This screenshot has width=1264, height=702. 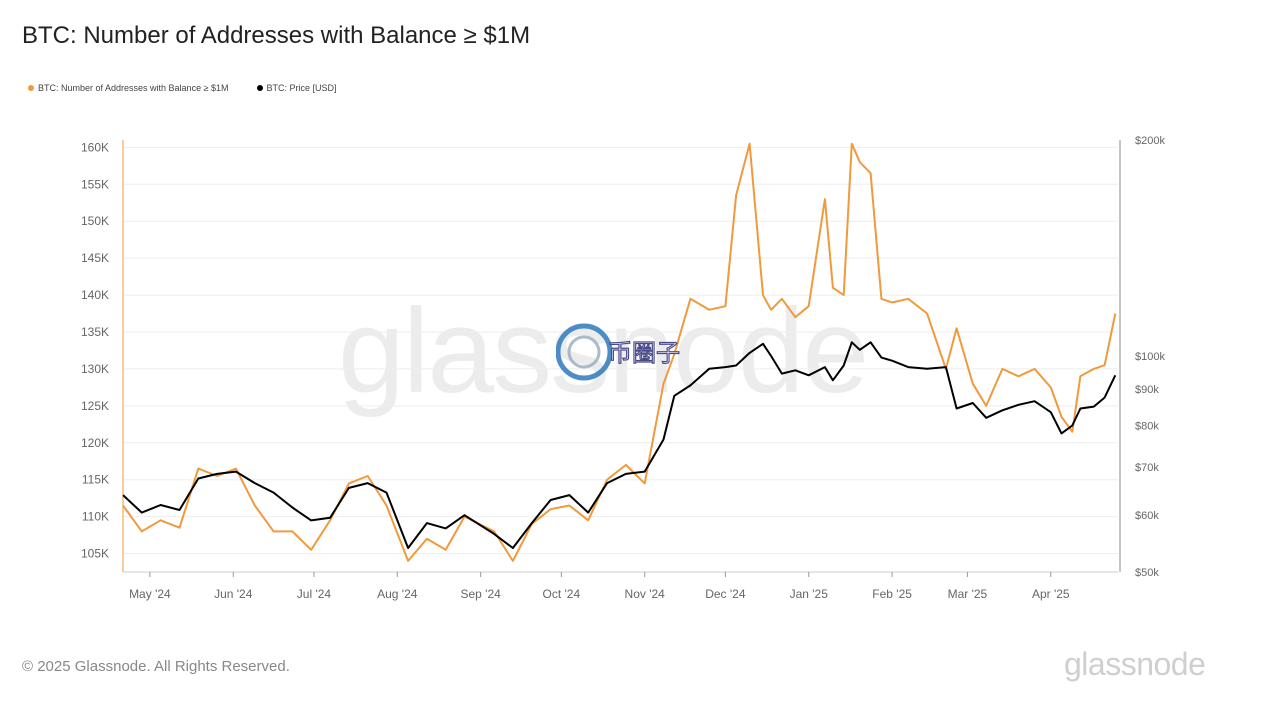 I want to click on y-tick-label-left: 120K, so click(x=95, y=443).